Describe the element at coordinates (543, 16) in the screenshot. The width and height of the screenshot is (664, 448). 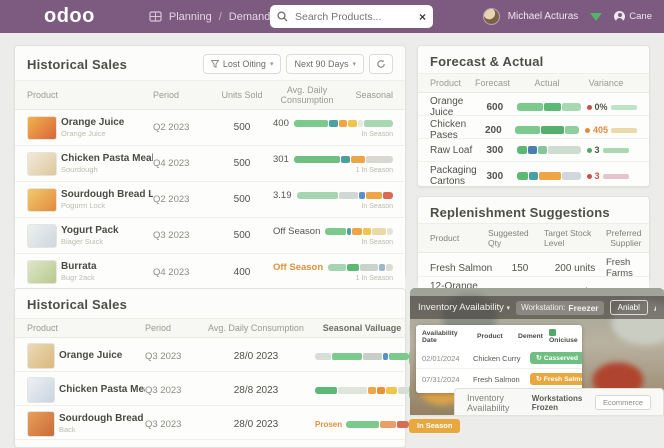
I see `user-name: Michael Acturas` at that location.